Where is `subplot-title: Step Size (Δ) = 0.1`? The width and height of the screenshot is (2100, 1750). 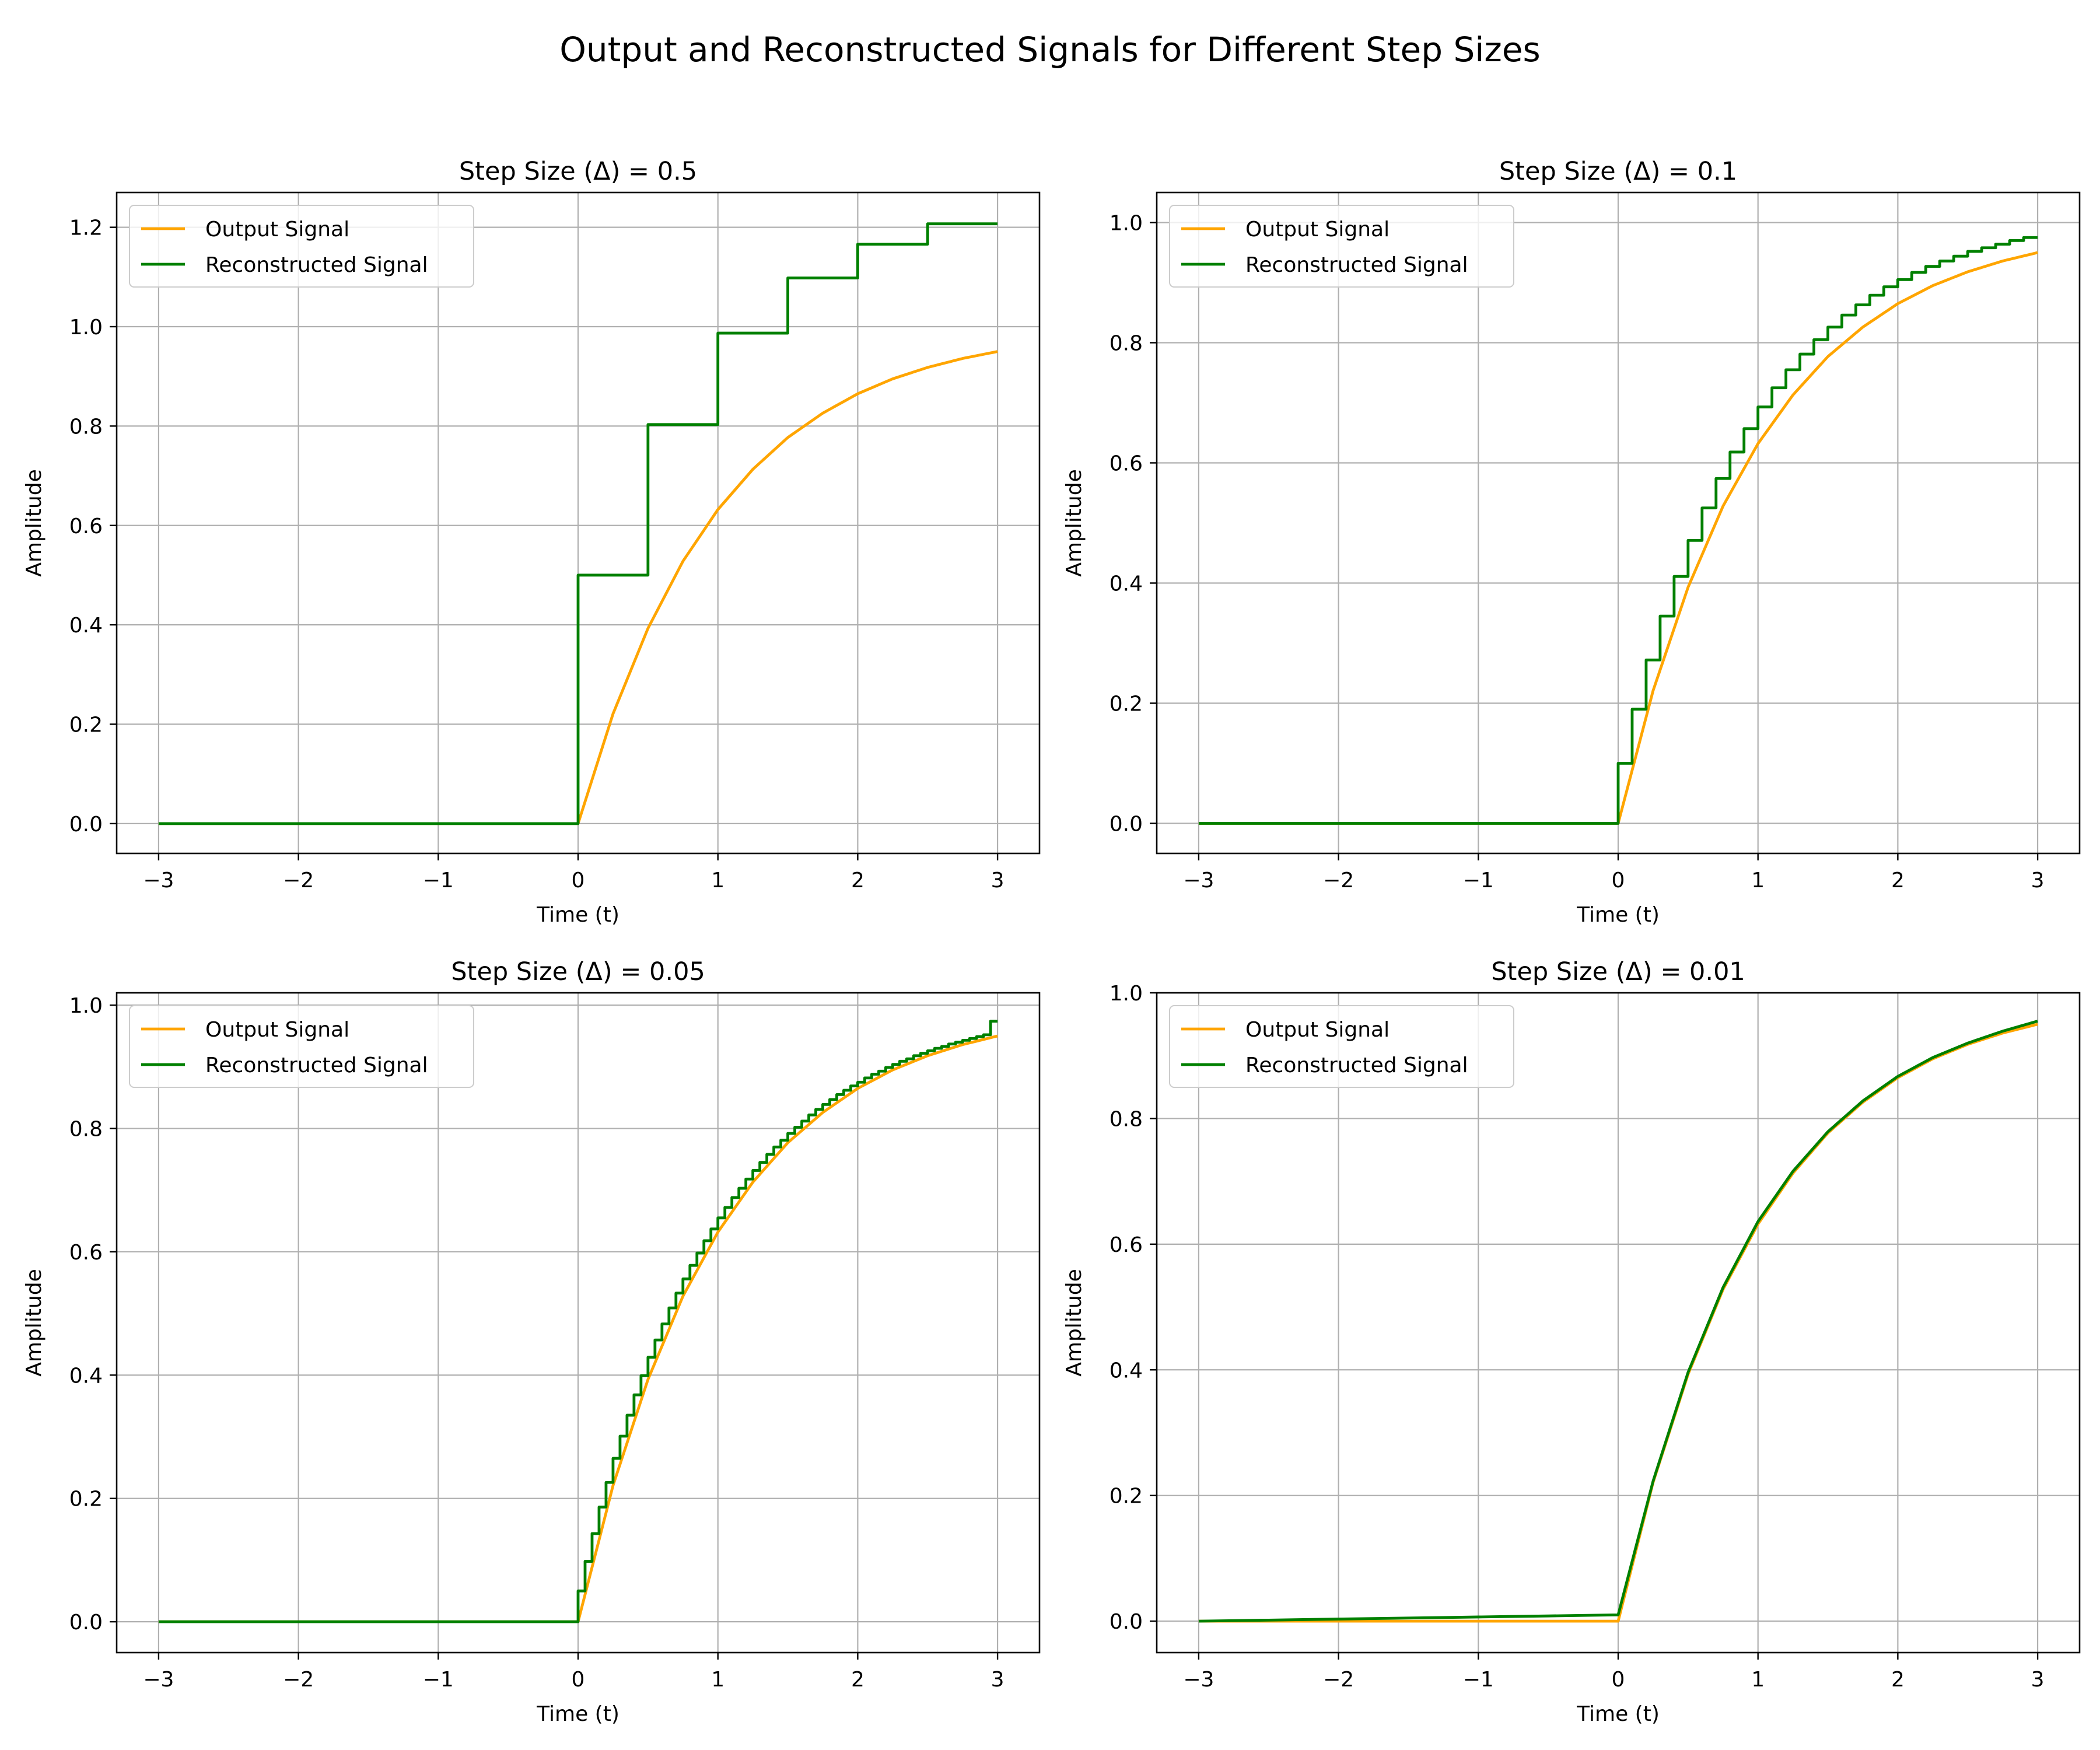 subplot-title: Step Size (Δ) = 0.1 is located at coordinates (1618, 171).